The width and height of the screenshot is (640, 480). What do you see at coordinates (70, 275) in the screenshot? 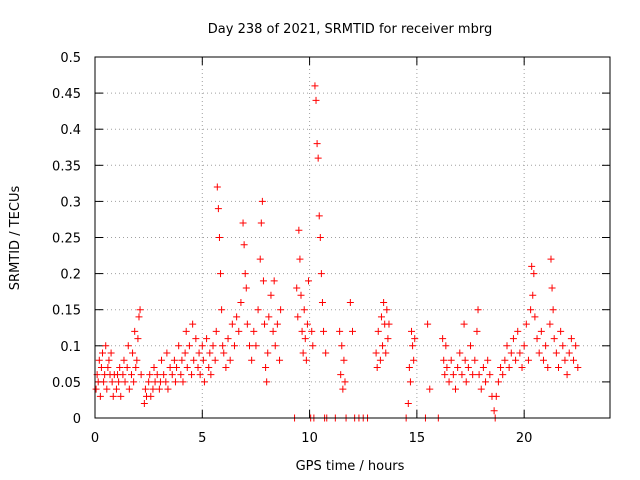
I see `y-tick-label: 0.2` at bounding box center [70, 275].